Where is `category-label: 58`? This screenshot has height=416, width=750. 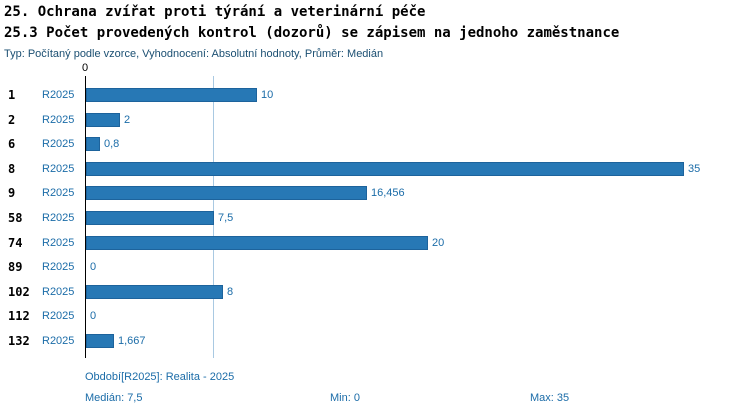 category-label: 58 is located at coordinates (15, 218).